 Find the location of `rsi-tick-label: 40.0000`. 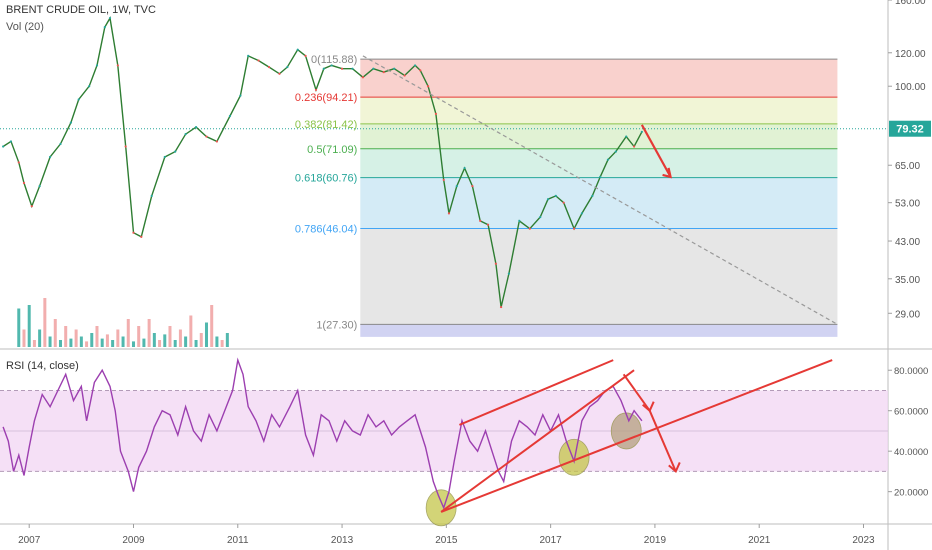

rsi-tick-label: 40.0000 is located at coordinates (911, 452).